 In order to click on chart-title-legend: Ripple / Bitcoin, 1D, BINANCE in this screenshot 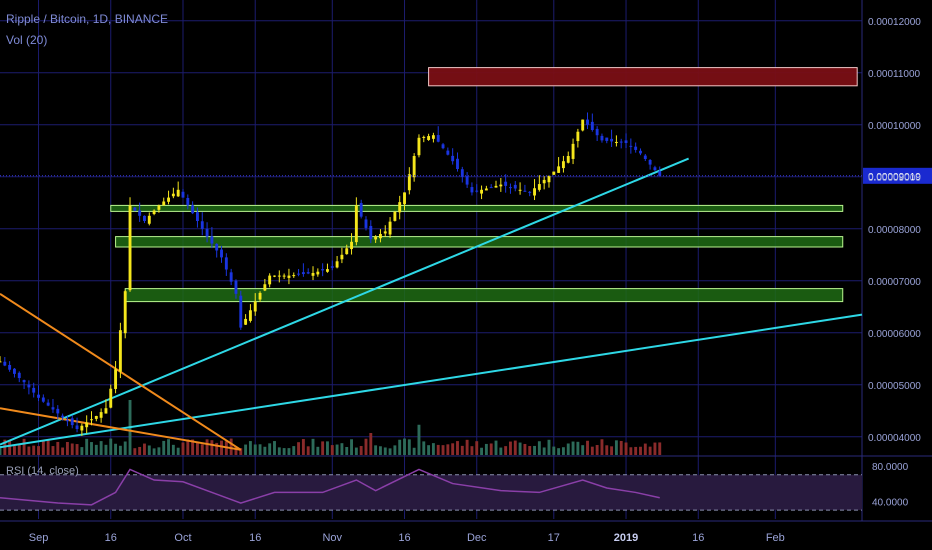, I will do `click(87, 19)`.